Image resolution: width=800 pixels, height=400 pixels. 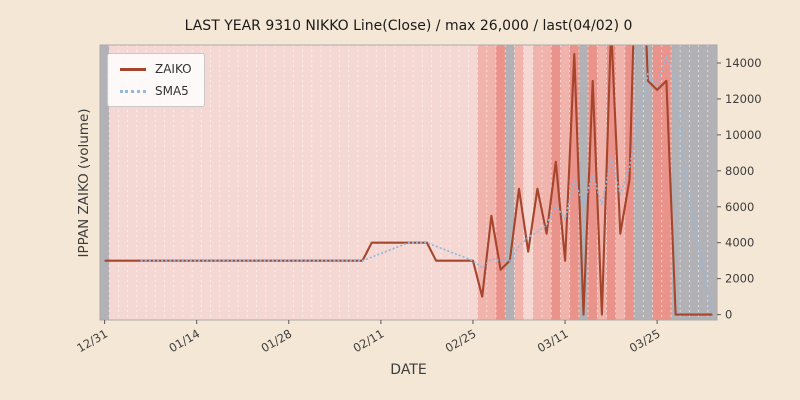 What do you see at coordinates (461, 340) in the screenshot?
I see `x-tick-label: 02/25` at bounding box center [461, 340].